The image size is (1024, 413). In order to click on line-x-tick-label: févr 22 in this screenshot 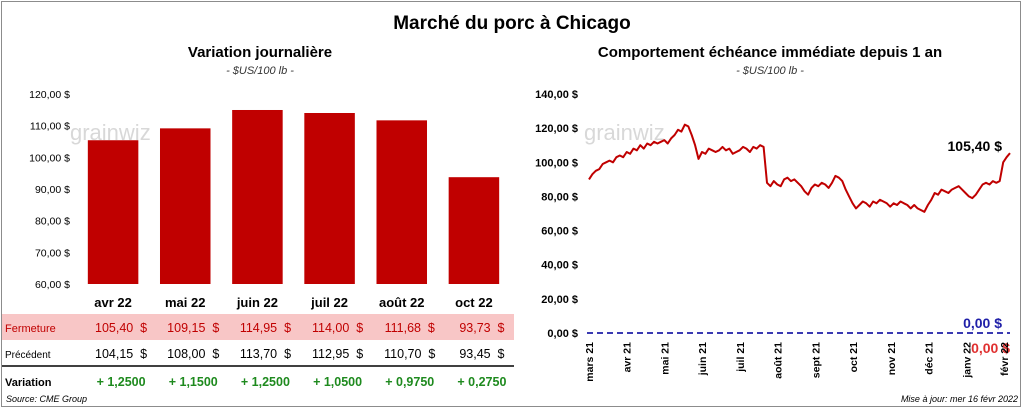, I will do `click(1005, 359)`.